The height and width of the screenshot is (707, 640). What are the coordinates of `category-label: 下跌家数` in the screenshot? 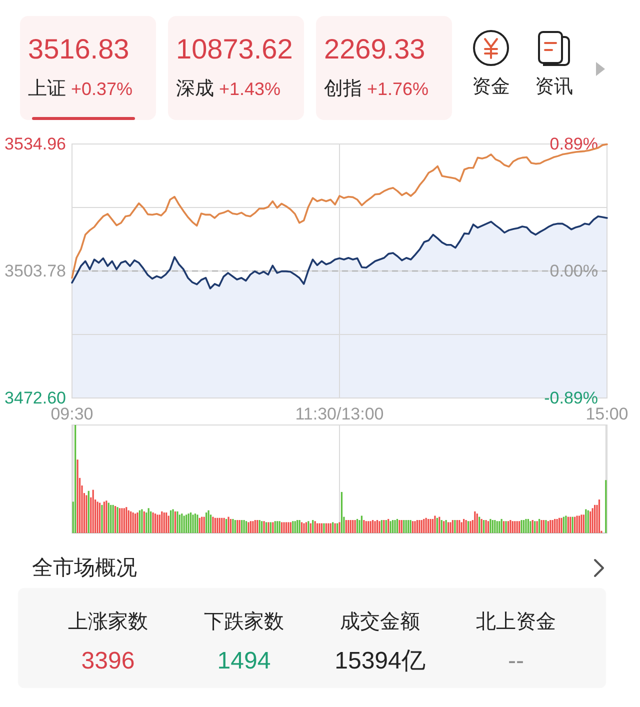 It's located at (244, 622).